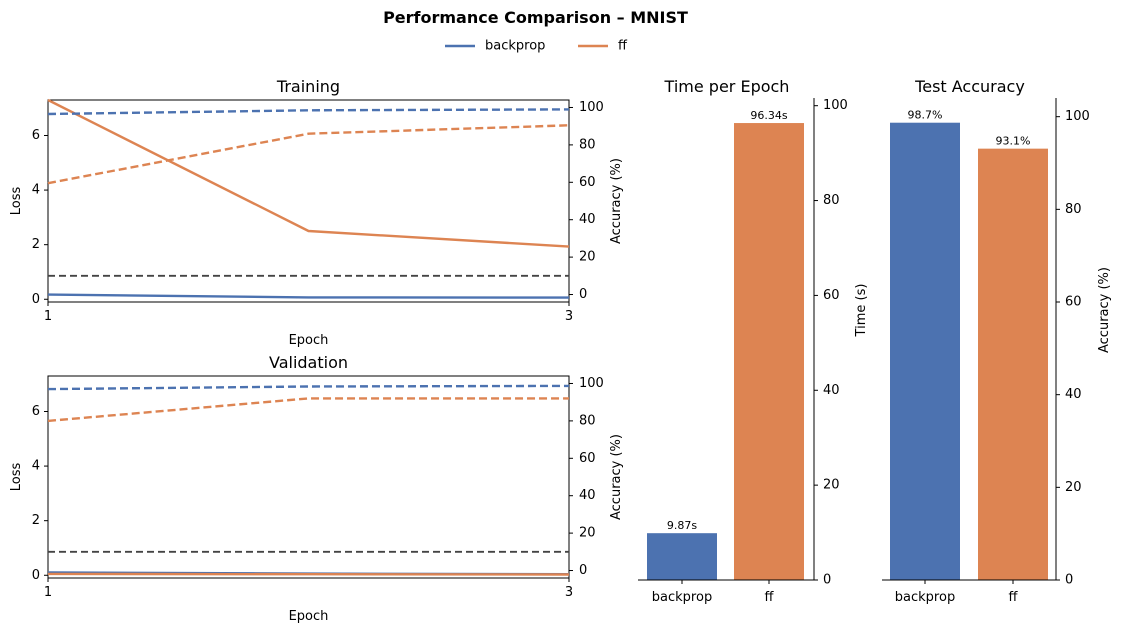 The width and height of the screenshot is (1121, 633). I want to click on bar-panel1-data-label-backprop: 9.87s, so click(682, 525).